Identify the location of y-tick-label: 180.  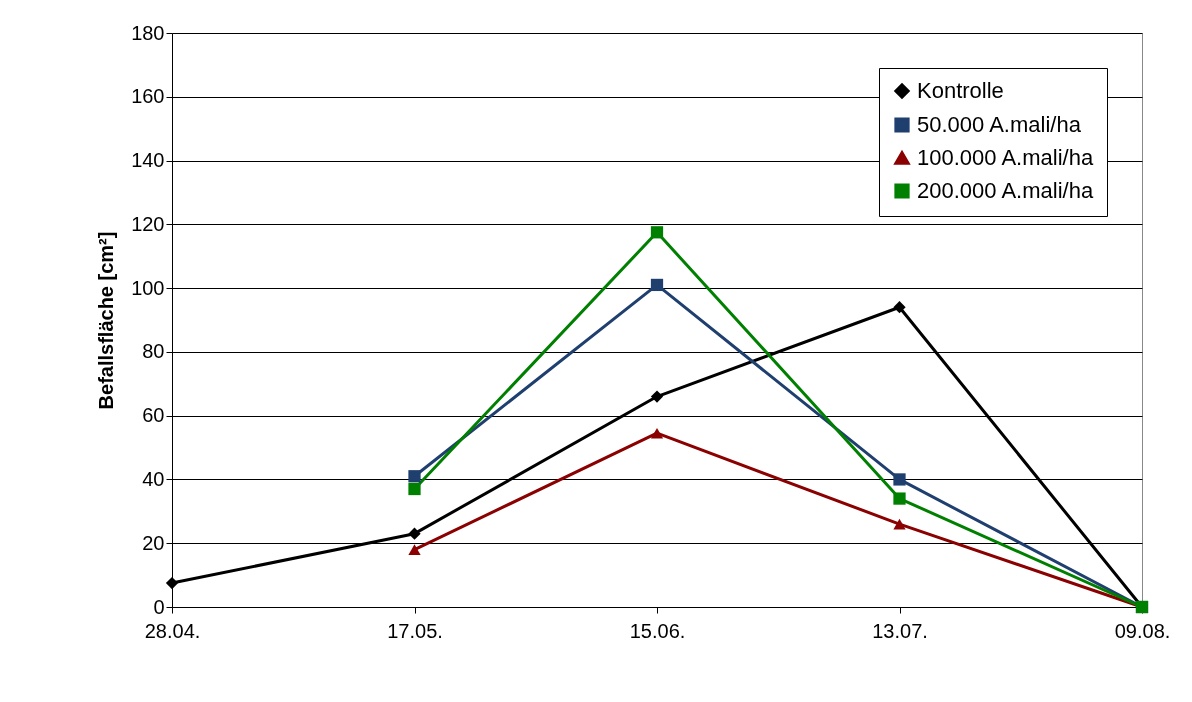
(148, 32).